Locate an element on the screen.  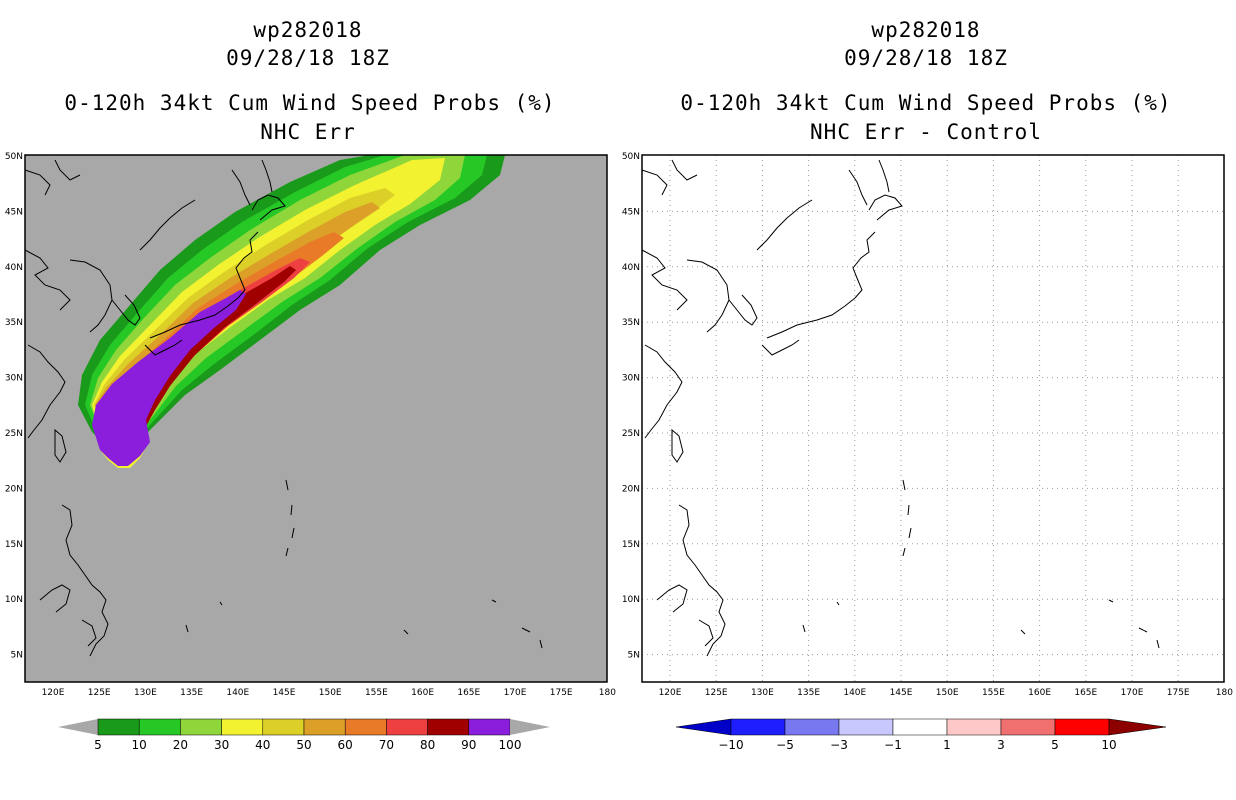
colorbar-label: 80 is located at coordinates (427, 745).